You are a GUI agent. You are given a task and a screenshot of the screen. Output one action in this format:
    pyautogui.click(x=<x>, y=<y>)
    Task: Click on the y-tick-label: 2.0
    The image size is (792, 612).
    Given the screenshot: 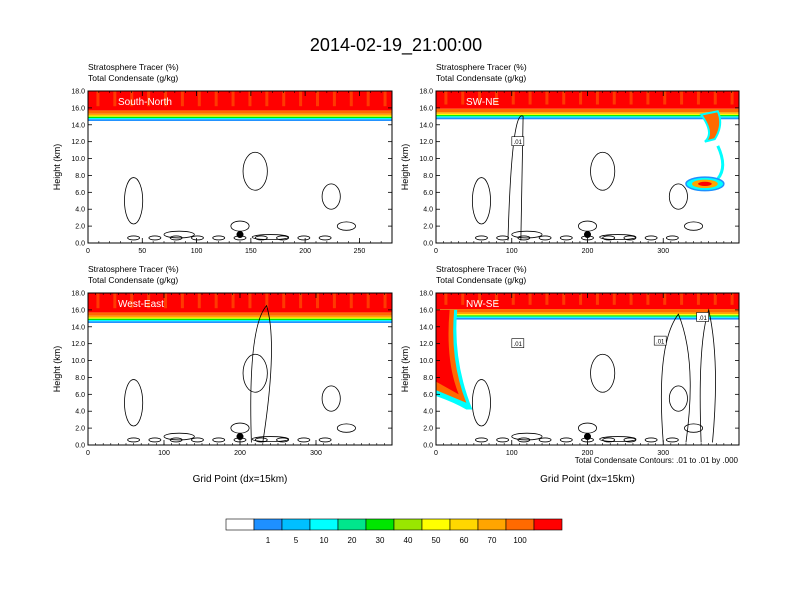 What is the action you would take?
    pyautogui.click(x=80, y=227)
    